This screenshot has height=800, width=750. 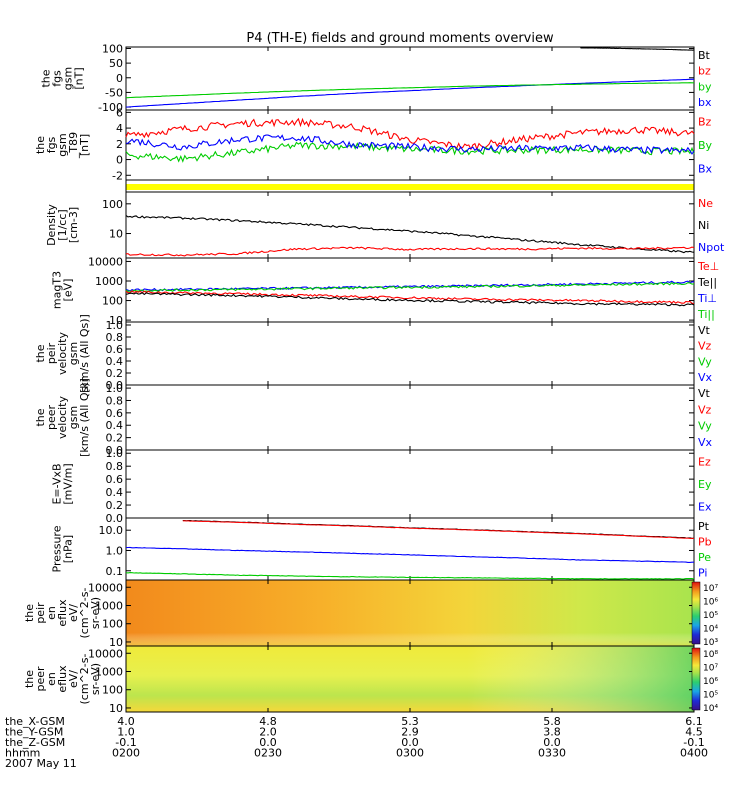 What do you see at coordinates (710, 655) in the screenshot?
I see `colorbar-label: 10⁸` at bounding box center [710, 655].